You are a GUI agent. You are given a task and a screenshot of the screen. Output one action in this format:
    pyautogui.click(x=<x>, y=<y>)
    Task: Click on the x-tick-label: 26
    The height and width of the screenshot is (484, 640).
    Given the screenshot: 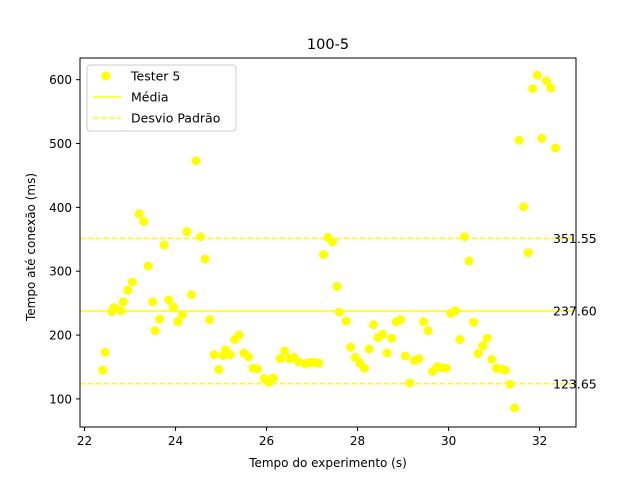 What is the action you would take?
    pyautogui.click(x=266, y=441)
    